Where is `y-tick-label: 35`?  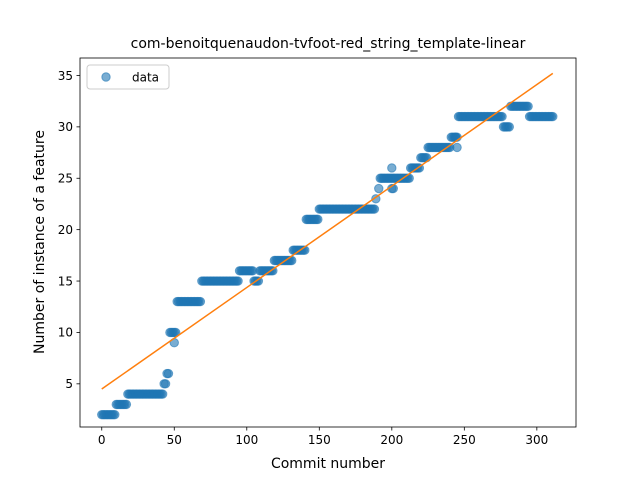
y-tick-label: 35 is located at coordinates (65, 76).